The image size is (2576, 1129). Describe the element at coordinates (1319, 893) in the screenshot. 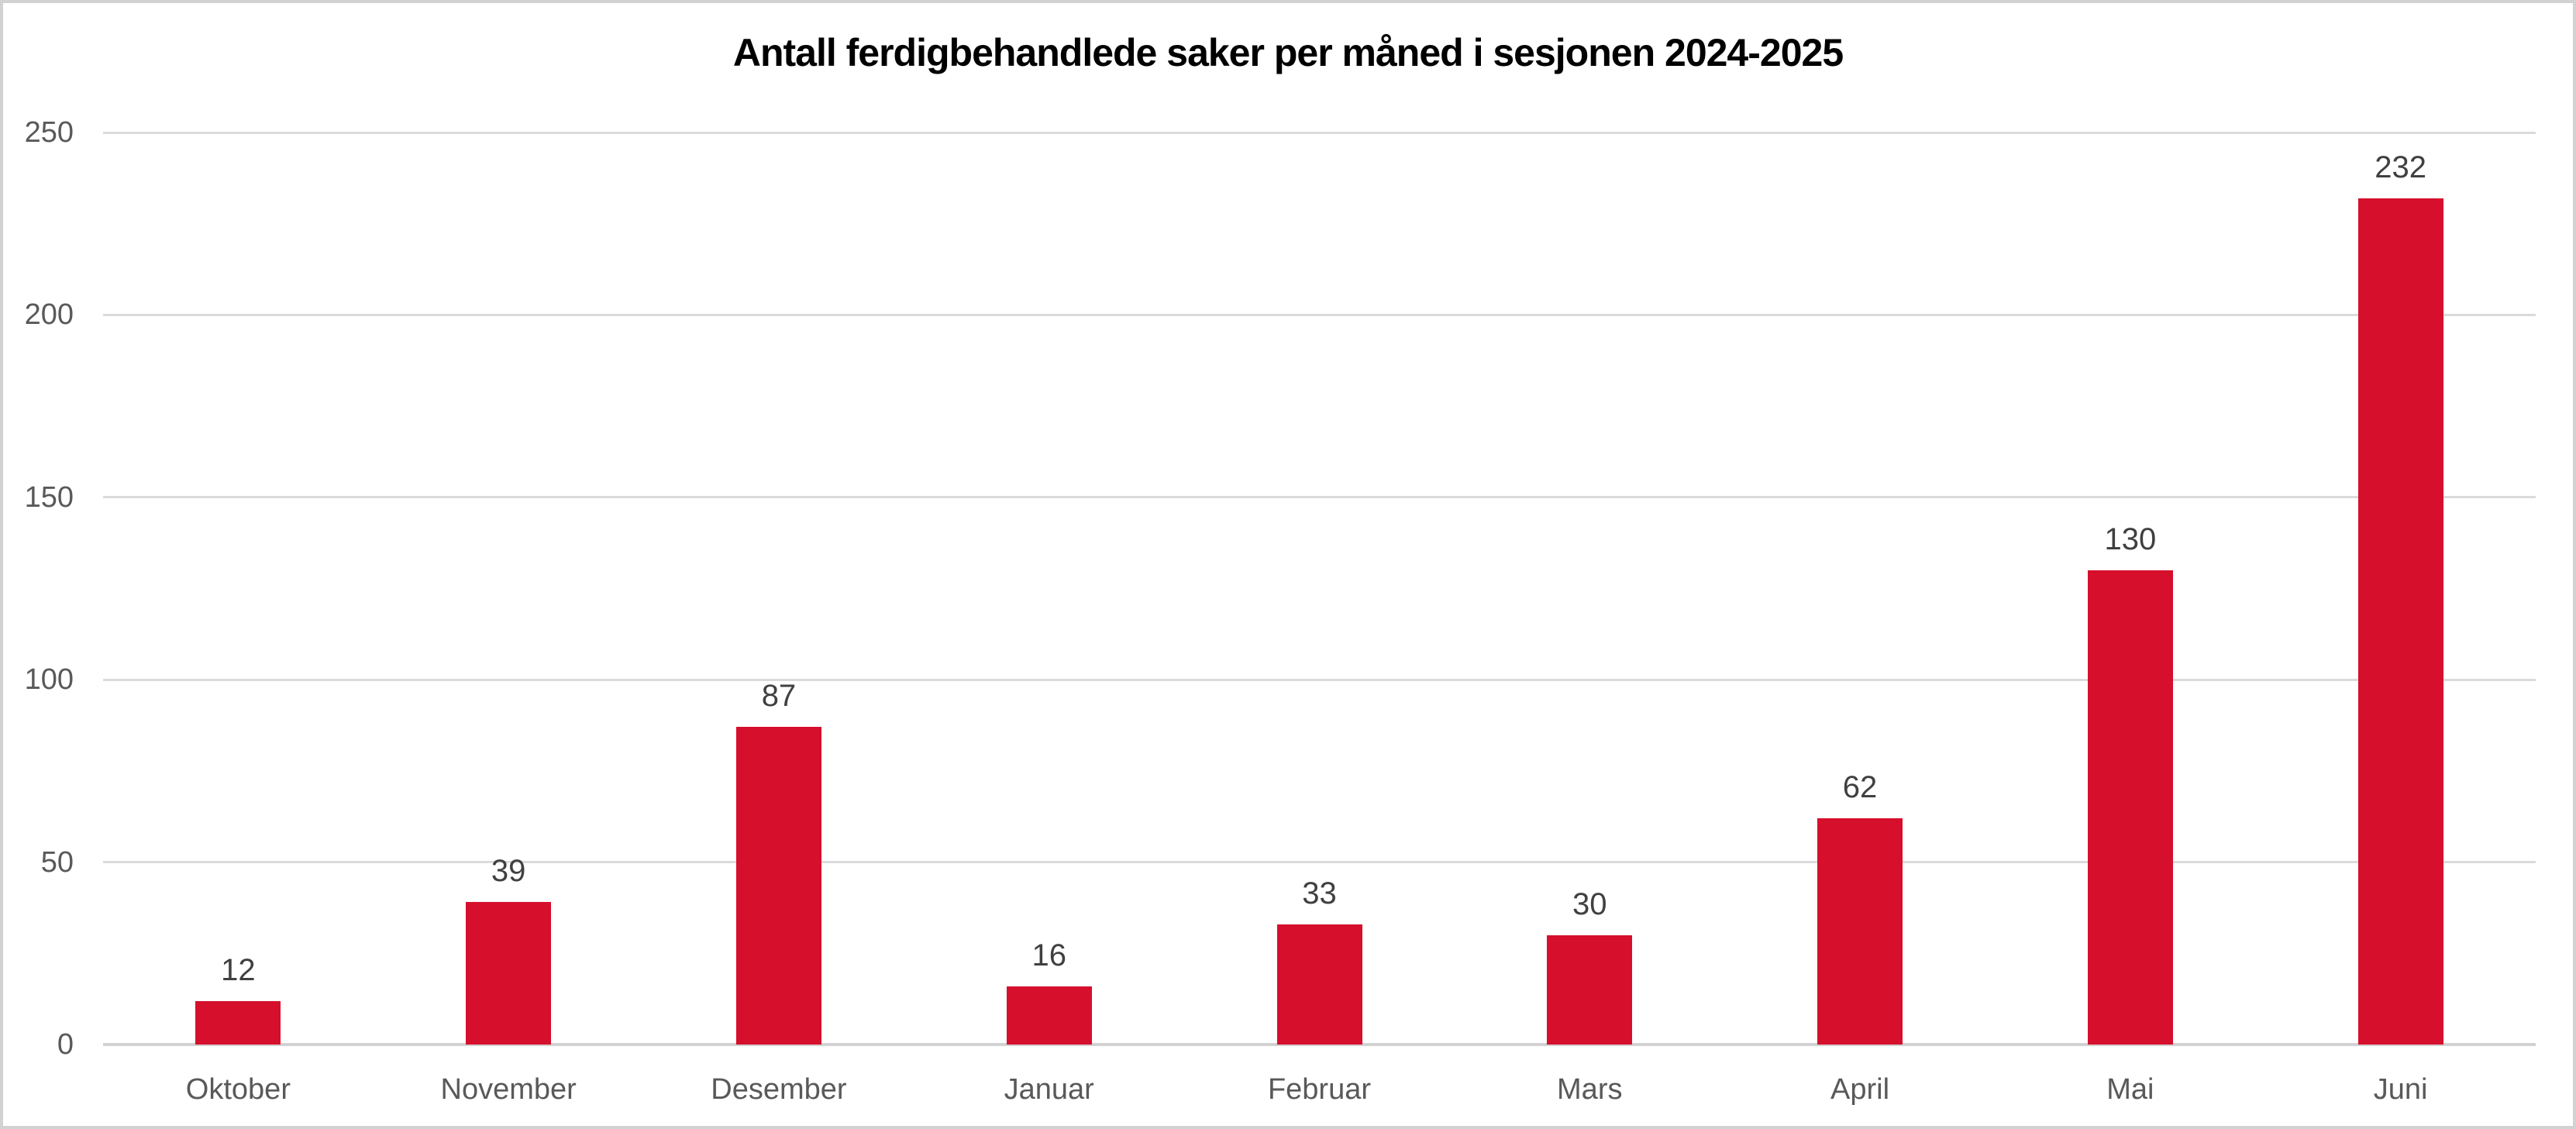

I see `bar-value-label: 33` at that location.